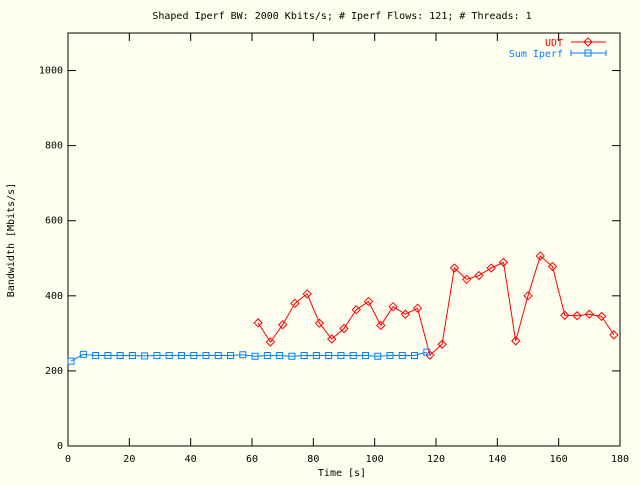 The height and width of the screenshot is (485, 640). What do you see at coordinates (497, 459) in the screenshot?
I see `x-tick-label: 140` at bounding box center [497, 459].